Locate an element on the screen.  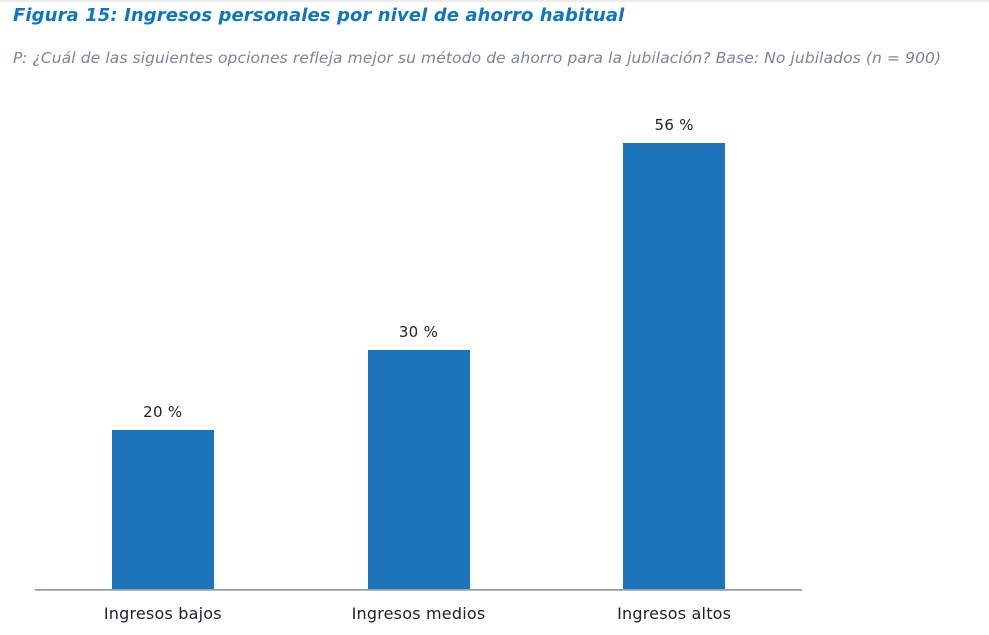
page-top-edge is located at coordinates (494, 1).